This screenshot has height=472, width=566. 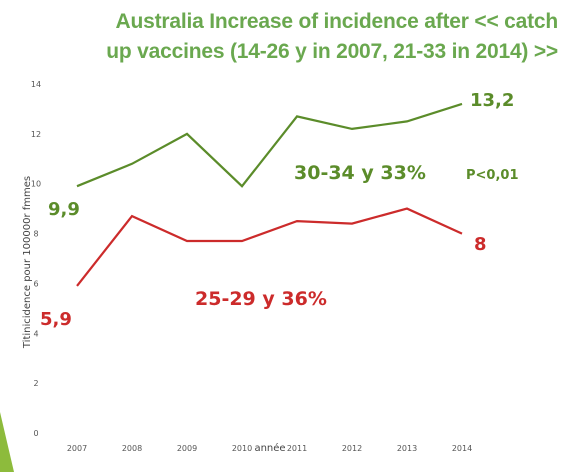 What do you see at coordinates (35, 234) in the screenshot?
I see `y-tick-label: 8` at bounding box center [35, 234].